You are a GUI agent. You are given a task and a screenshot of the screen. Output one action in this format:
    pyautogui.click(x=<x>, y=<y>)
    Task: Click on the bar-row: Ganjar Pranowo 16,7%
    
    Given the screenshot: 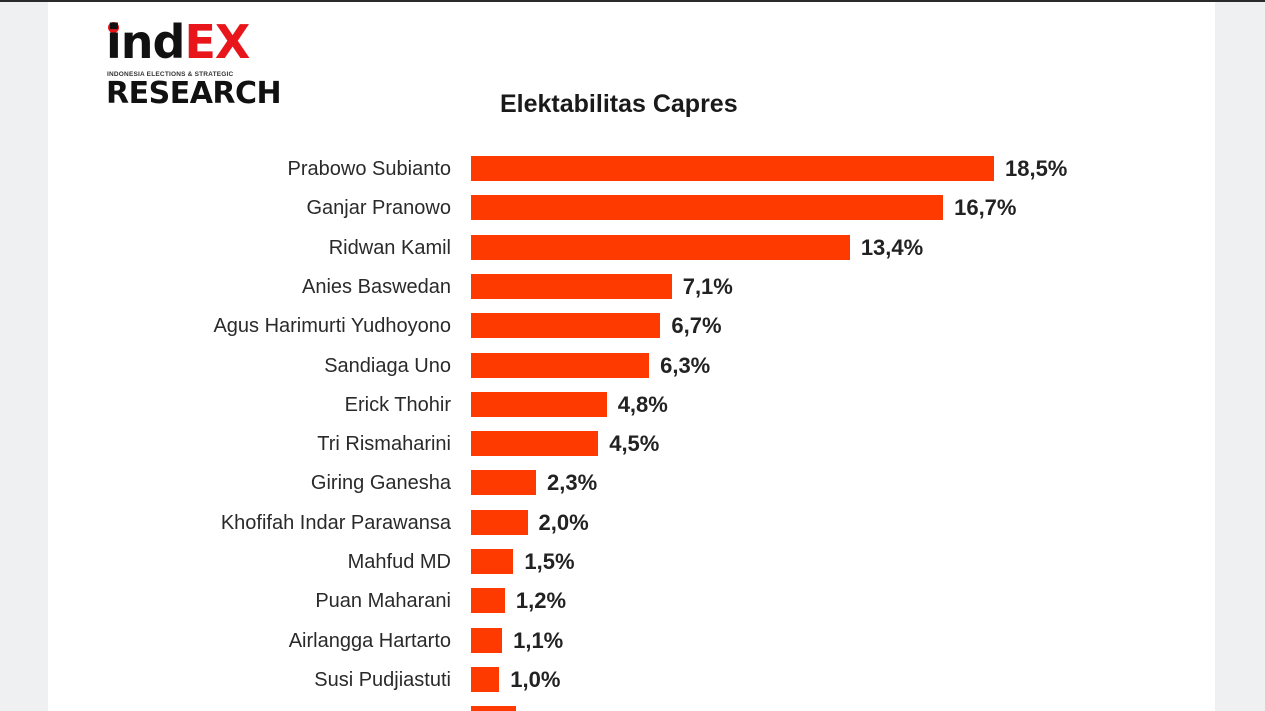 What is the action you would take?
    pyautogui.click(x=598, y=208)
    